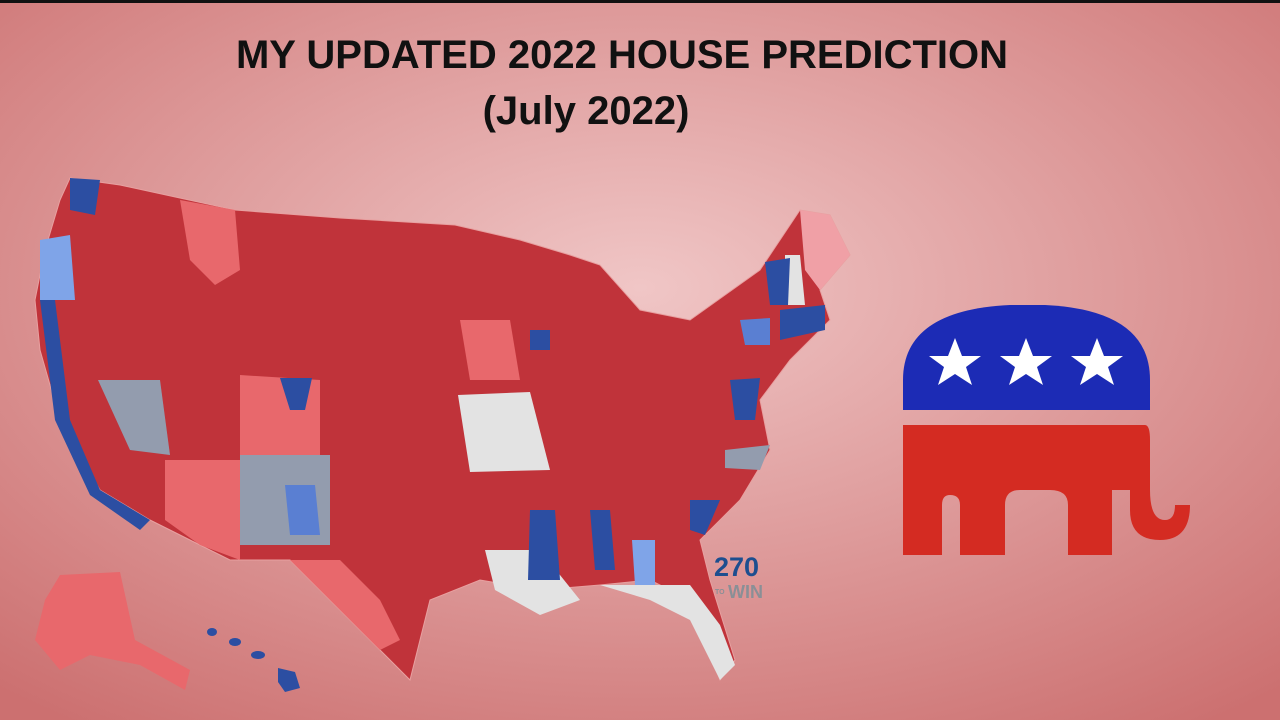  Describe the element at coordinates (622, 55) in the screenshot. I see `title: MY UPDATED 2022 HOUSE PREDICTION` at that location.